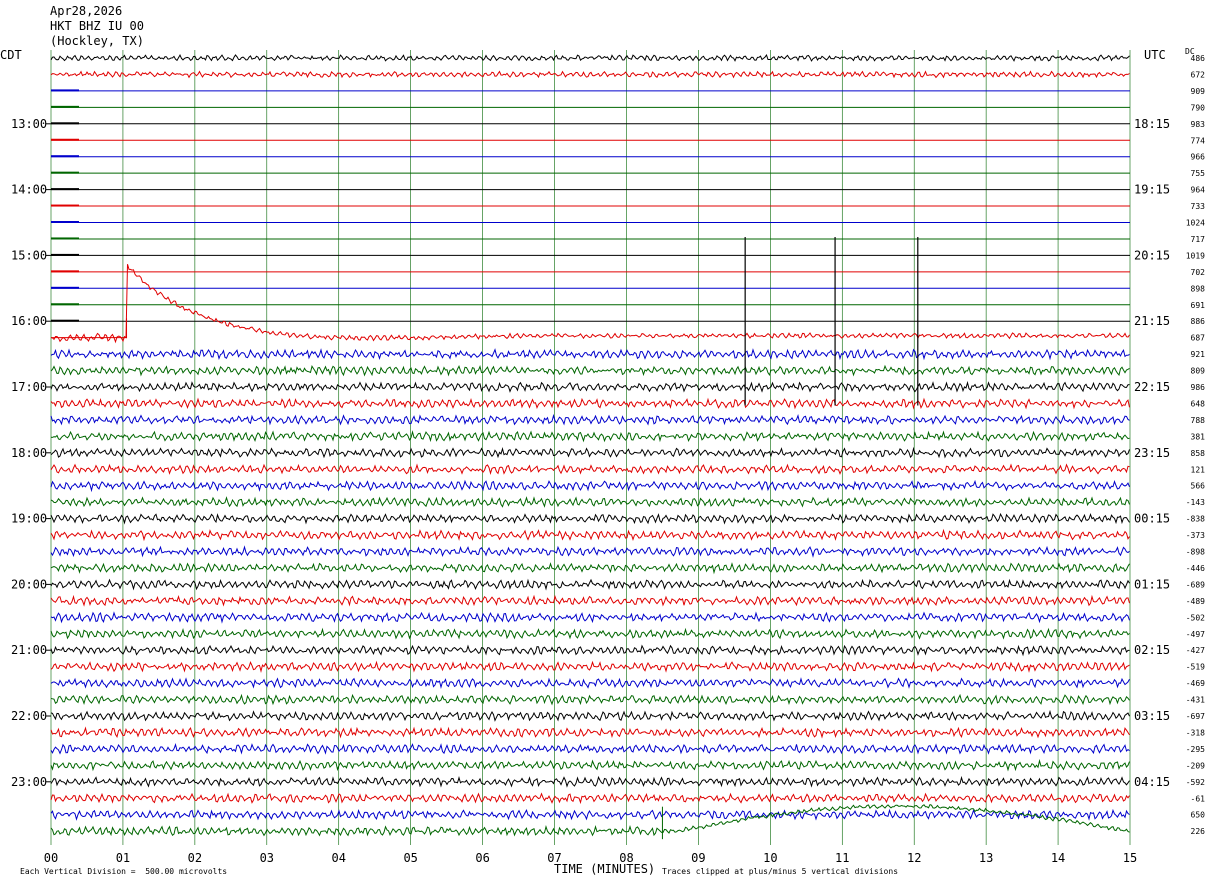 The image size is (1210, 886). Describe the element at coordinates (626, 858) in the screenshot. I see `x-tick-label: 08` at that location.